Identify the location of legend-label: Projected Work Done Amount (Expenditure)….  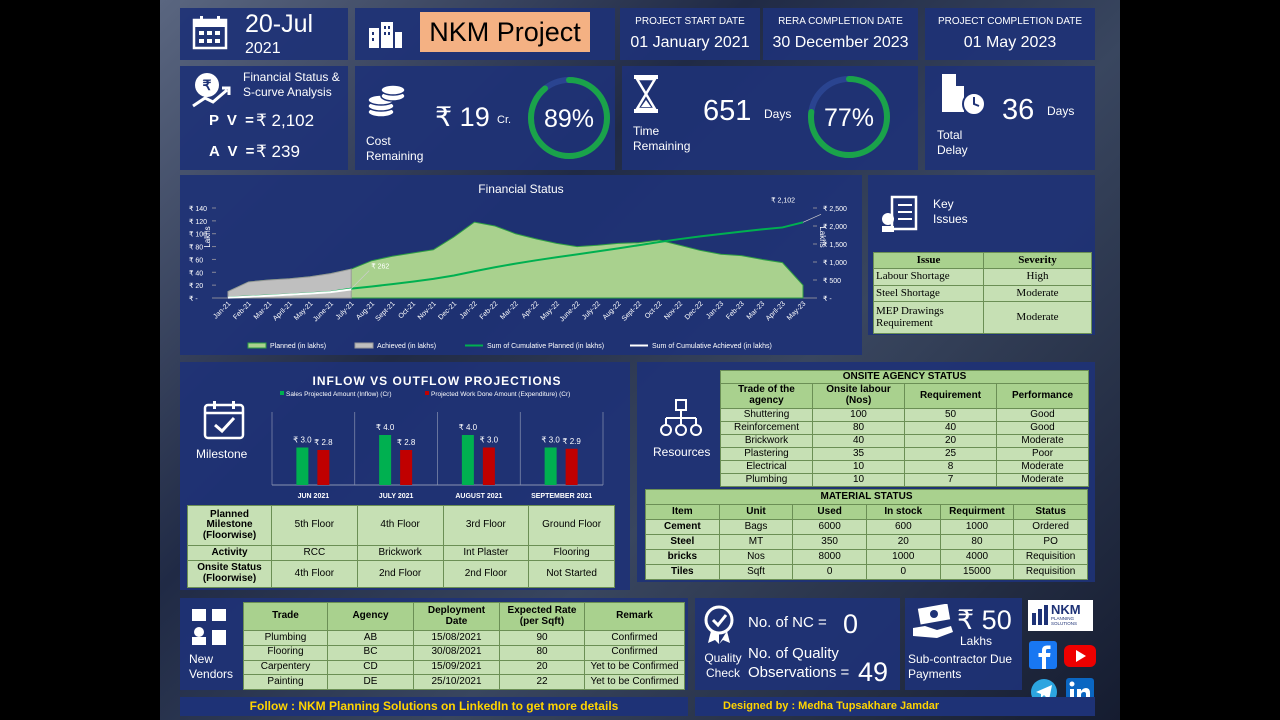
(500, 394).